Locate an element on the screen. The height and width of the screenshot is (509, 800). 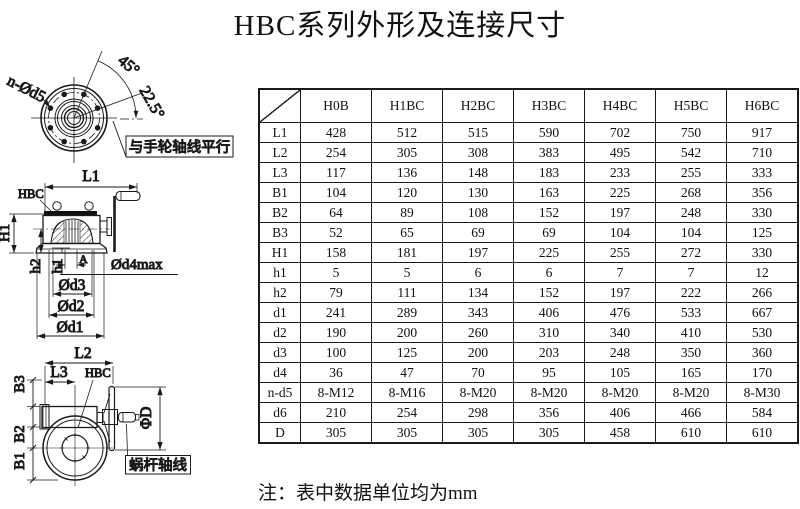
table-cell: 383 is located at coordinates (549, 152).